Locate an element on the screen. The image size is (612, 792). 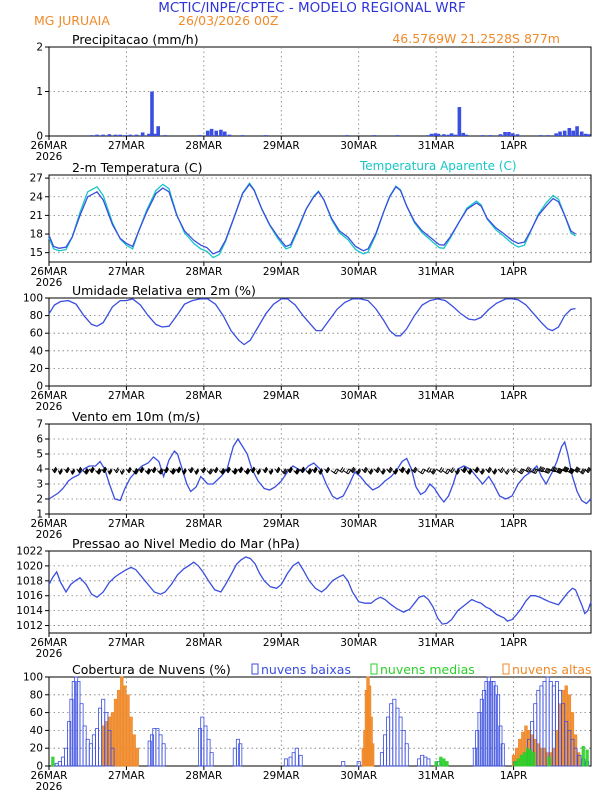
clouds-legend-swatch is located at coordinates (506, 669).